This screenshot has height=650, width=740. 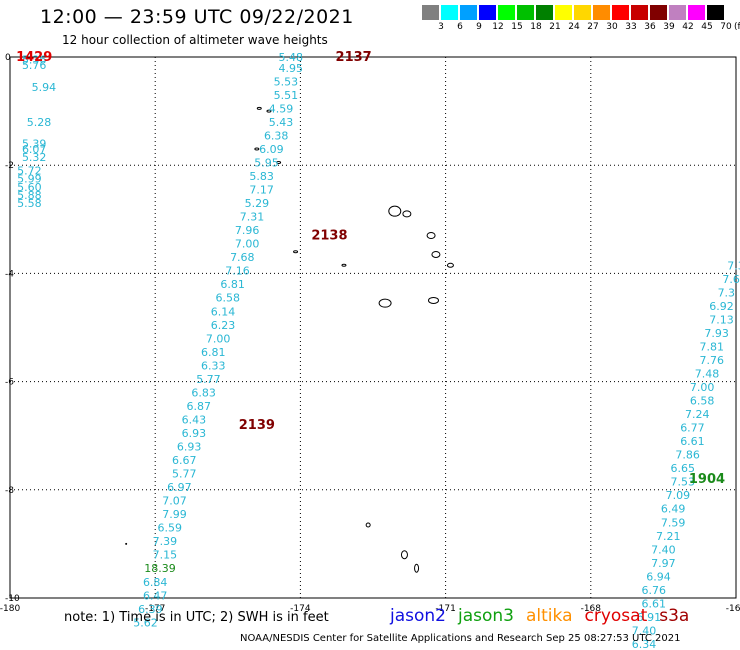 I want to click on swh-value: 7.59, so click(x=673, y=522).